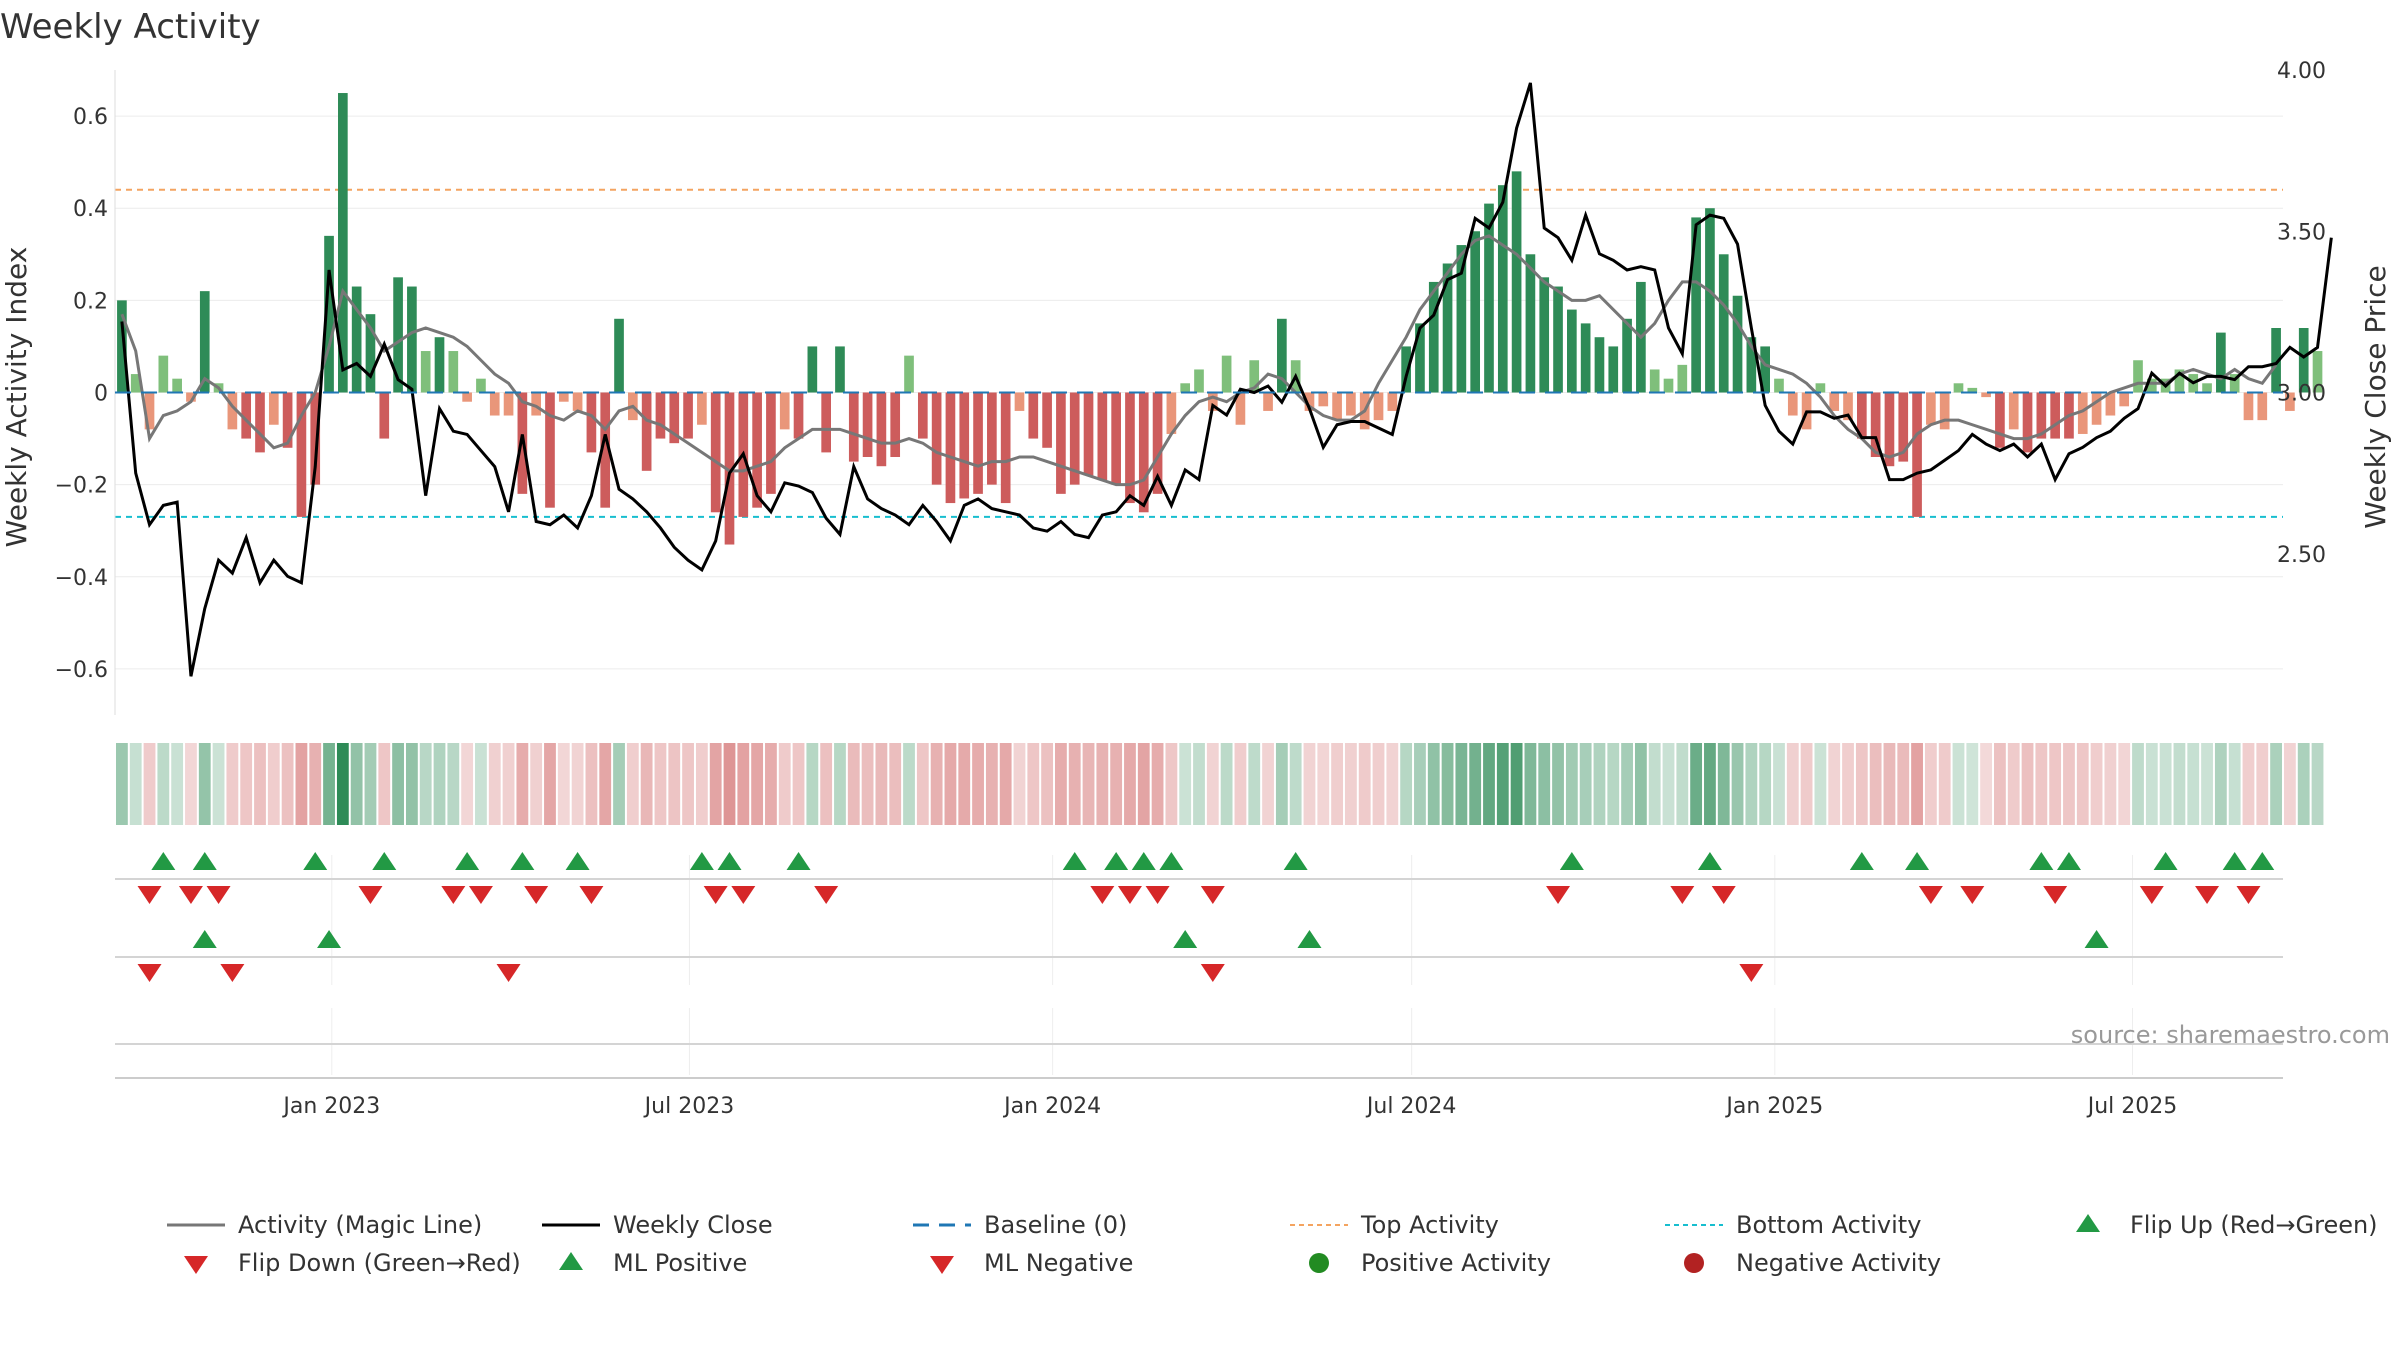 This screenshot has height=1350, width=2400. Describe the element at coordinates (90, 301) in the screenshot. I see `y-tick-label: 0.2` at that location.